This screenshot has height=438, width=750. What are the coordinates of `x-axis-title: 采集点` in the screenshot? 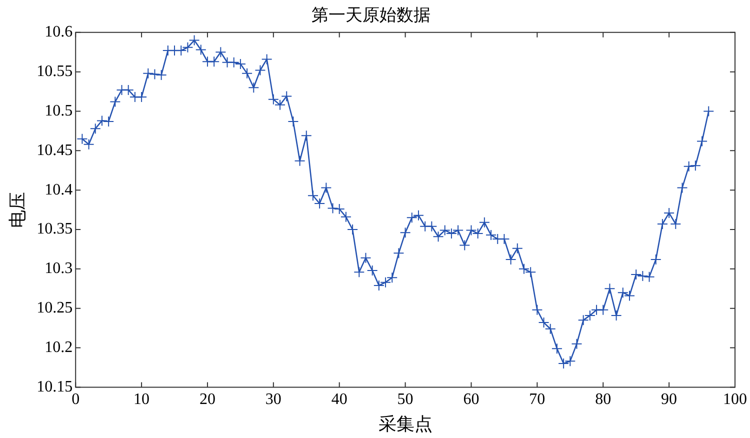 It's located at (405, 424).